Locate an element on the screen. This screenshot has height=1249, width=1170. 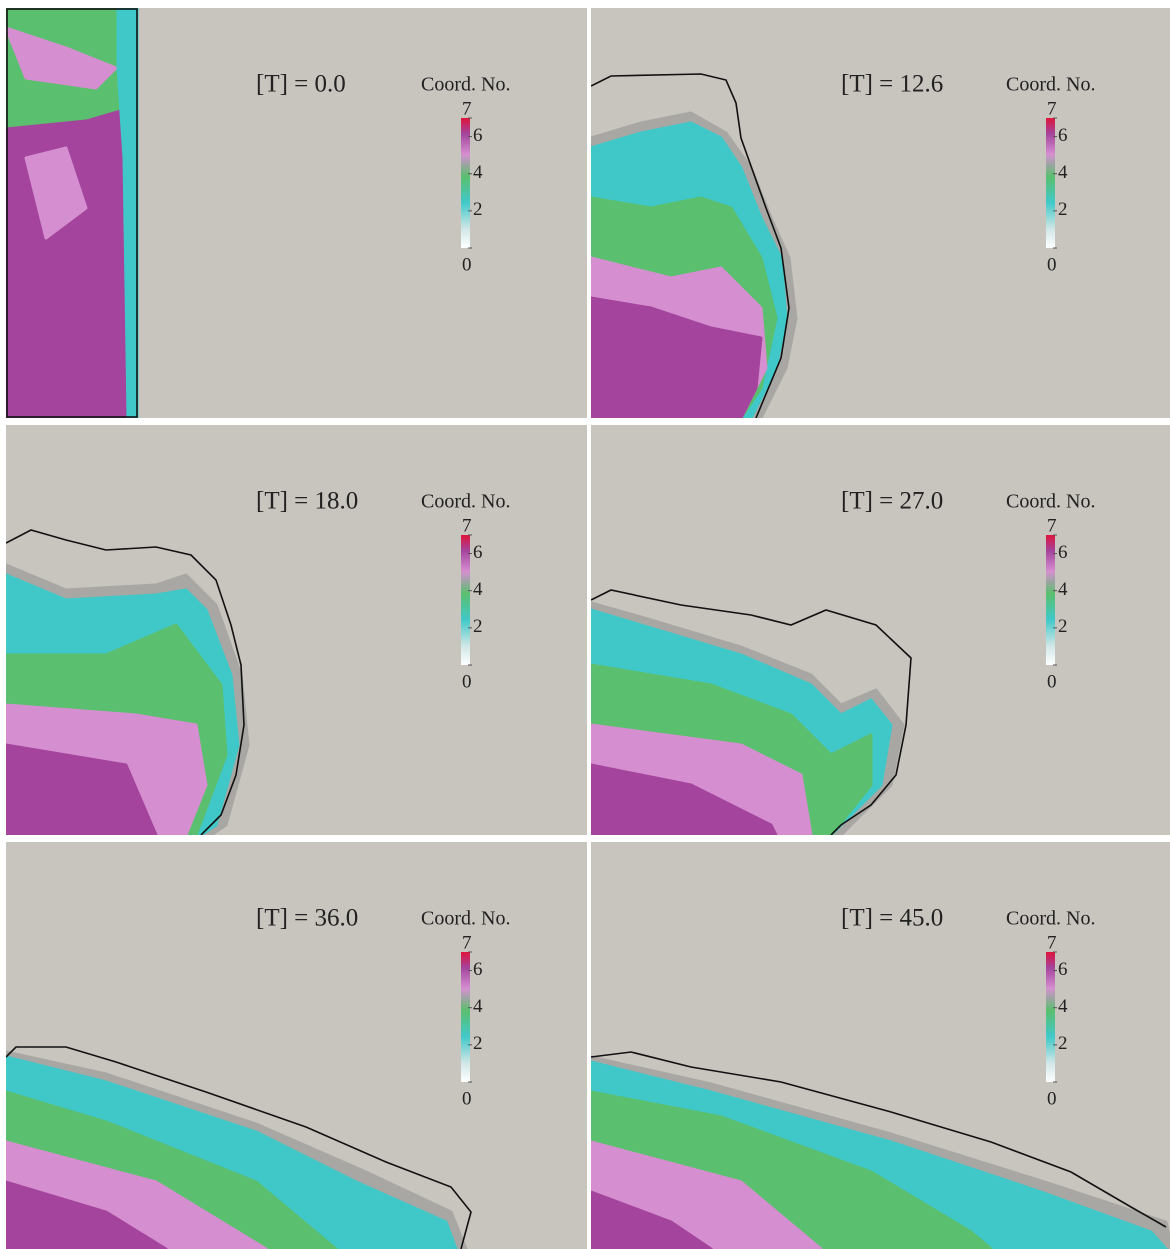
time-label: [T] = 27.0 is located at coordinates (892, 501).